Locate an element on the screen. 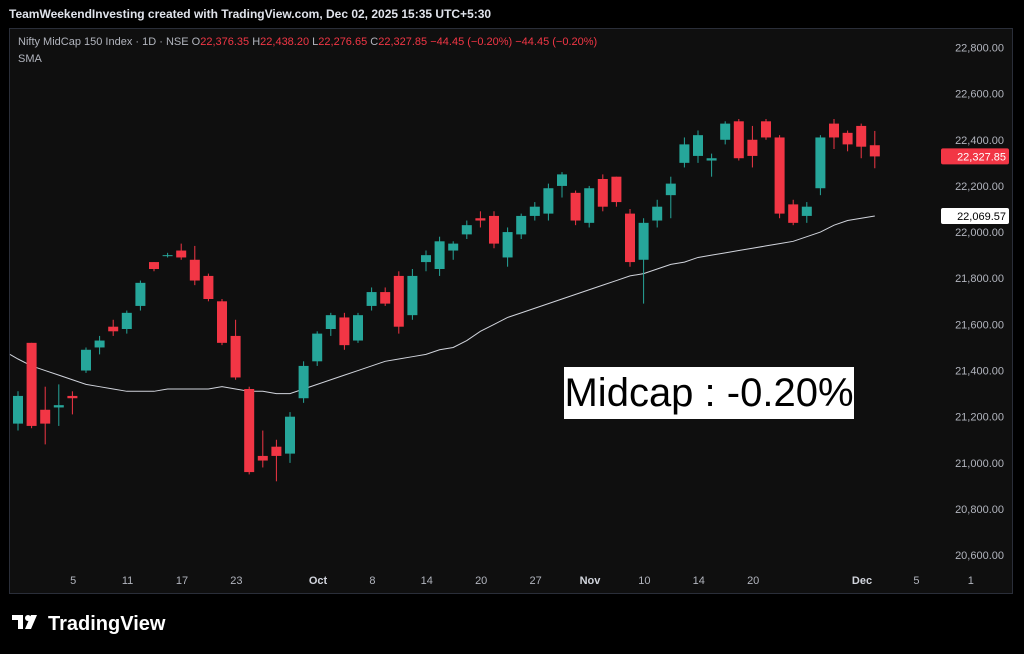  x-tick-label: 20 is located at coordinates (753, 581).